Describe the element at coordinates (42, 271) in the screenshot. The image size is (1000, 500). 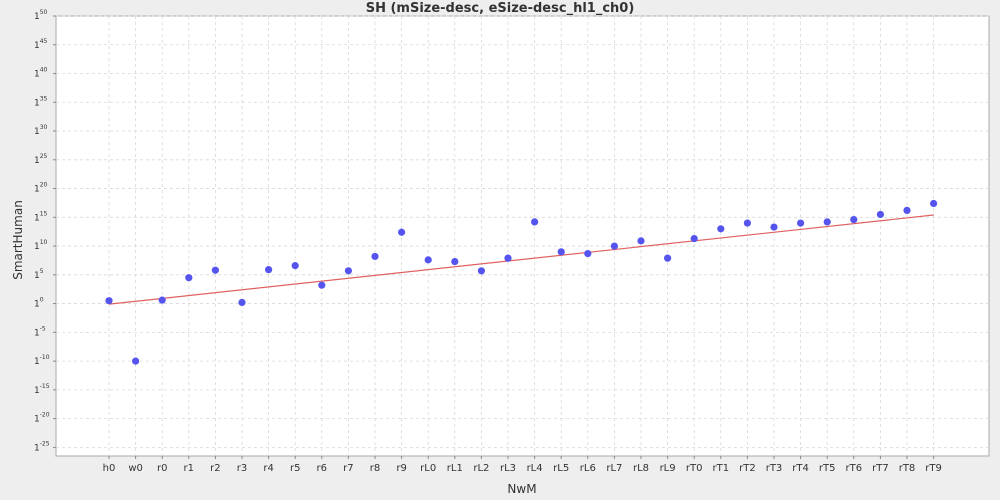
I see `y-tick-exponent: 5` at that location.